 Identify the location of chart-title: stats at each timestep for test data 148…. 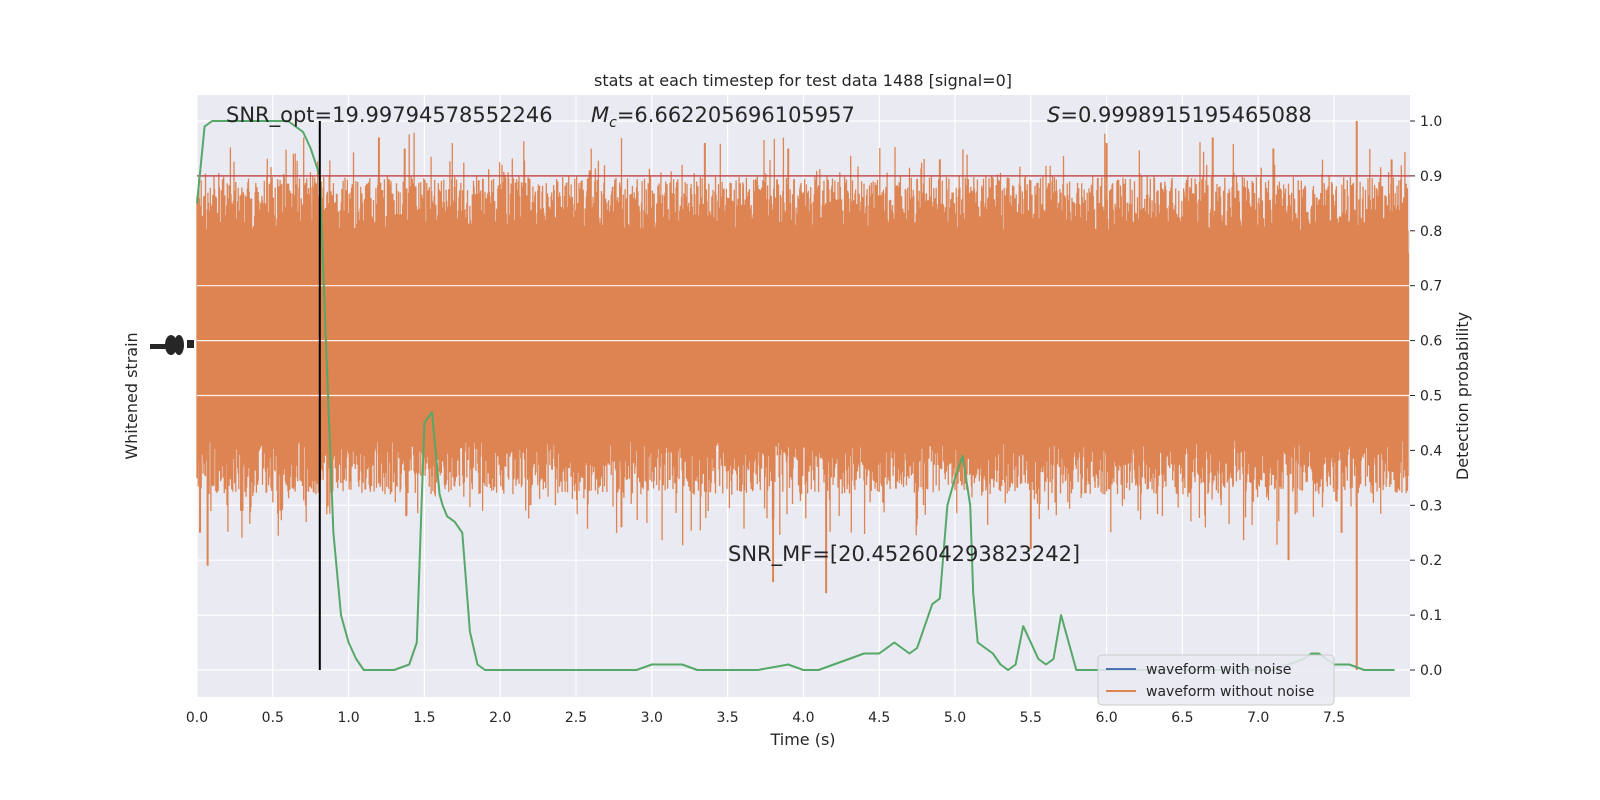
(803, 80).